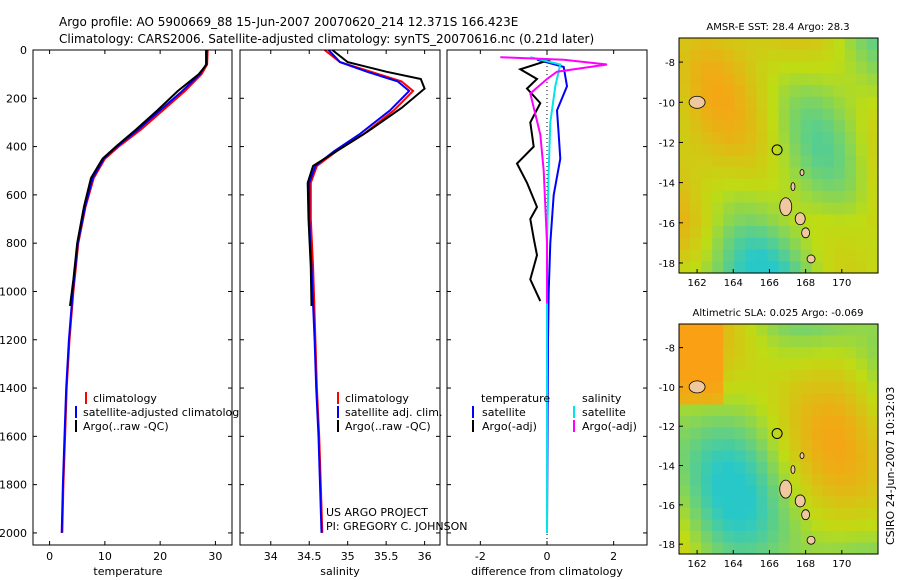 This screenshot has width=900, height=580. What do you see at coordinates (552, 295) in the screenshot?
I see `series-line` at bounding box center [552, 295].